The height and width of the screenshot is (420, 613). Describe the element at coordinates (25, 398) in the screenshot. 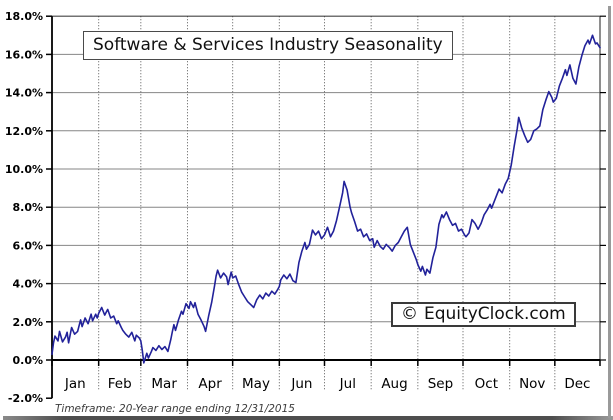

I see `y-tick-label: -2.0%` at that location.